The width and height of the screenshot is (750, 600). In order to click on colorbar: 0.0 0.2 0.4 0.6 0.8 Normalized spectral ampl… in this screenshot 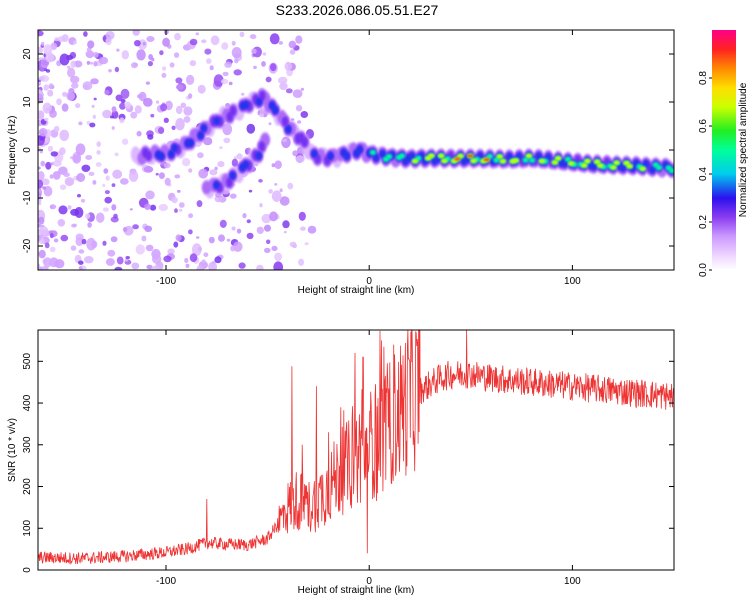, I will do `click(723, 153)`.